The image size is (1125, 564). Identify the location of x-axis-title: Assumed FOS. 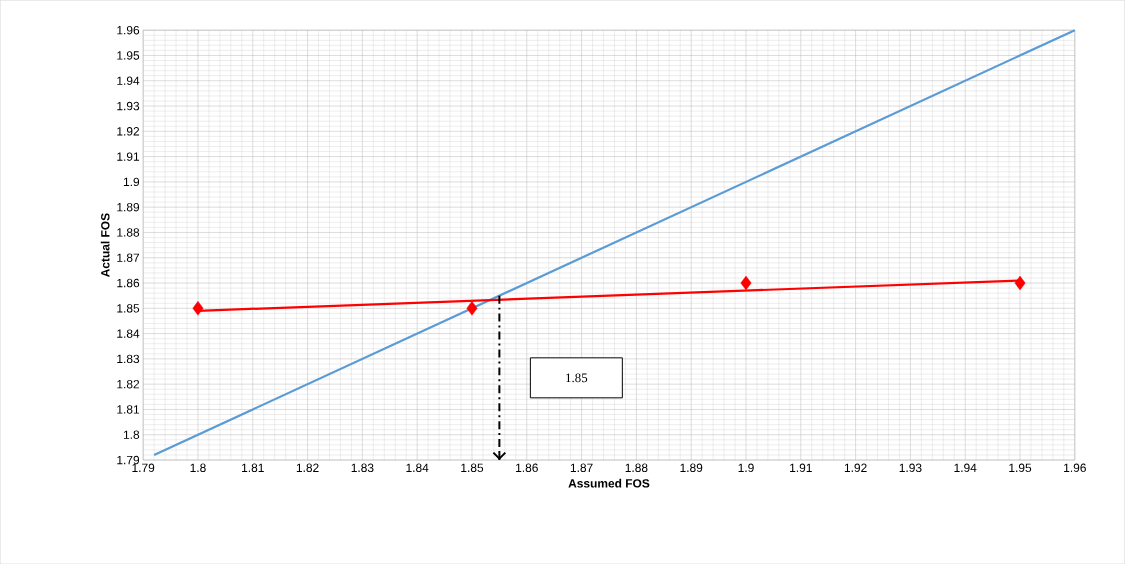
(609, 483).